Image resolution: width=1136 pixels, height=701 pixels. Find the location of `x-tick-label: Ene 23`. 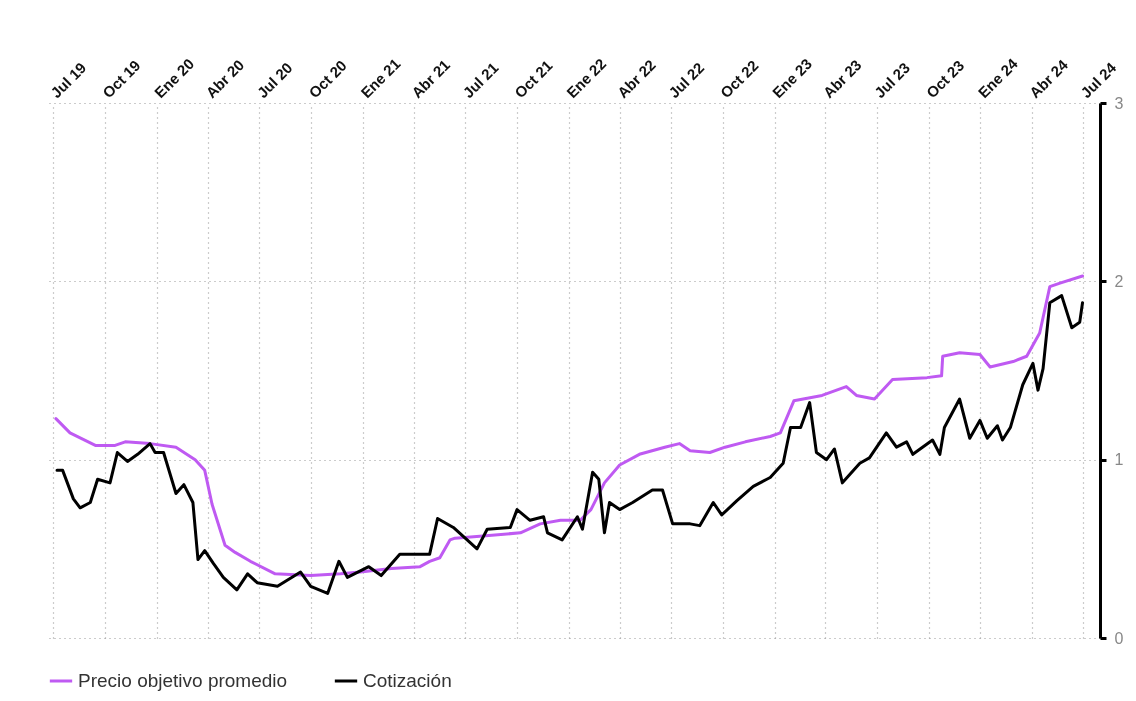

x-tick-label: Ene 23 is located at coordinates (792, 78).